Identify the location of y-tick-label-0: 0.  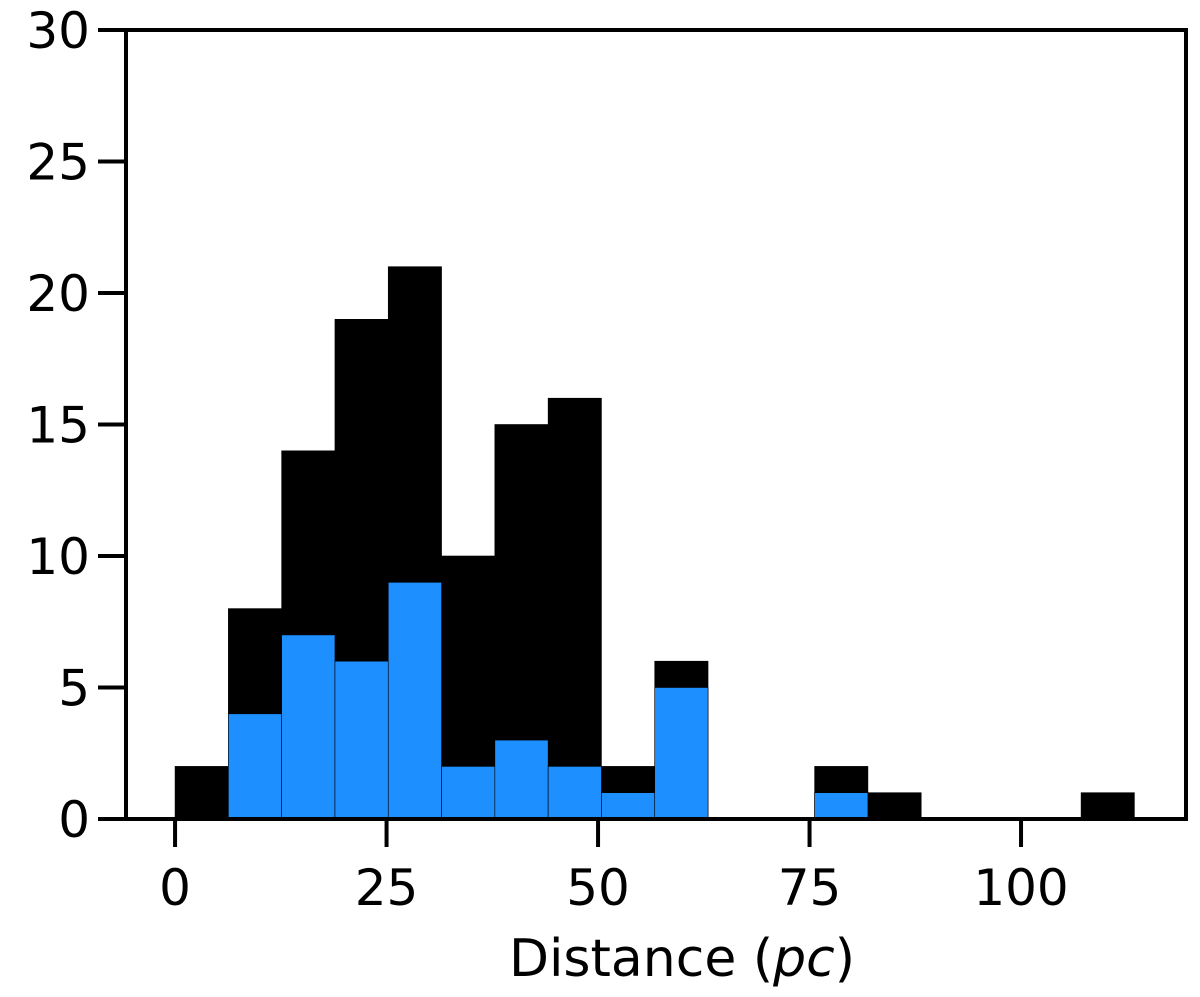
(74, 820).